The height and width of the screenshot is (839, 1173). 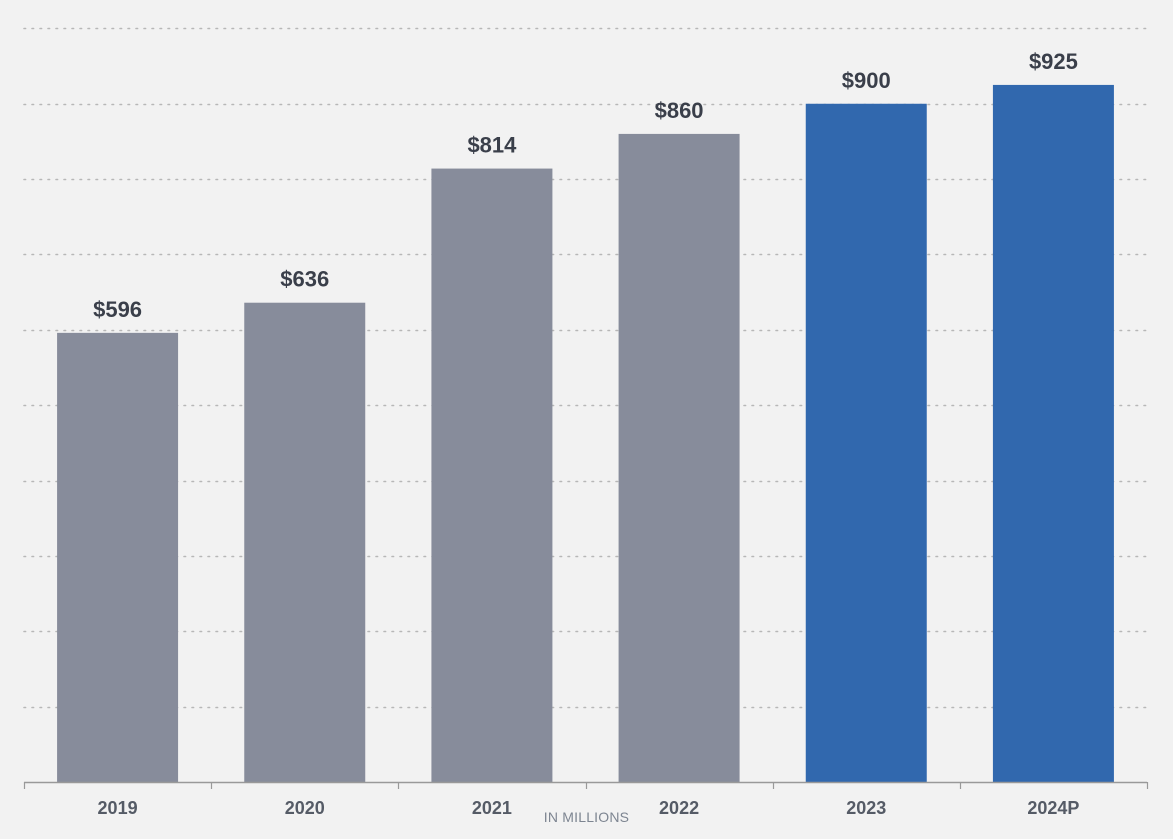 I want to click on unit-note: IN MILLIONS, so click(x=586, y=817).